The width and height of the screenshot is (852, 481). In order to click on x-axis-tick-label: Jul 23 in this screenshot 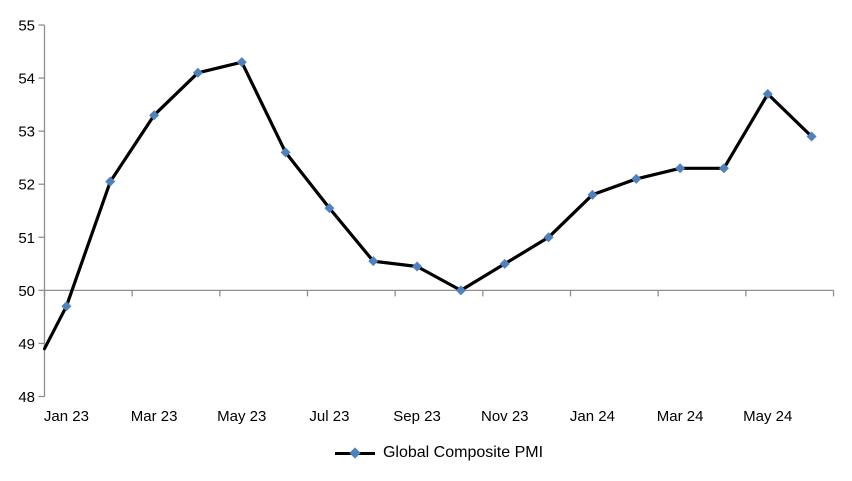, I will do `click(329, 416)`.